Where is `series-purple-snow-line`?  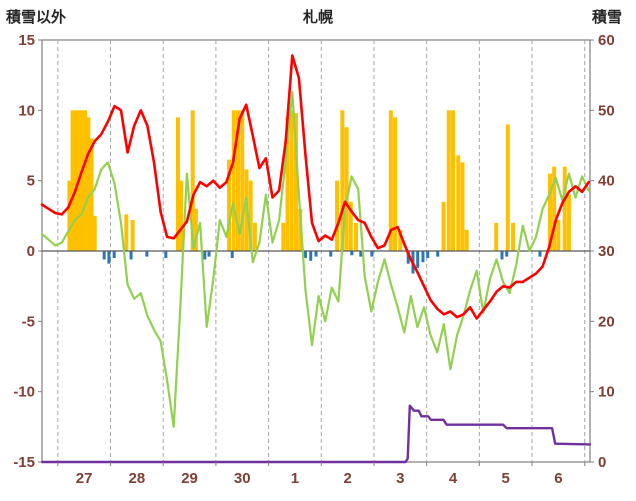
series-purple-snow-line is located at coordinates (316, 434).